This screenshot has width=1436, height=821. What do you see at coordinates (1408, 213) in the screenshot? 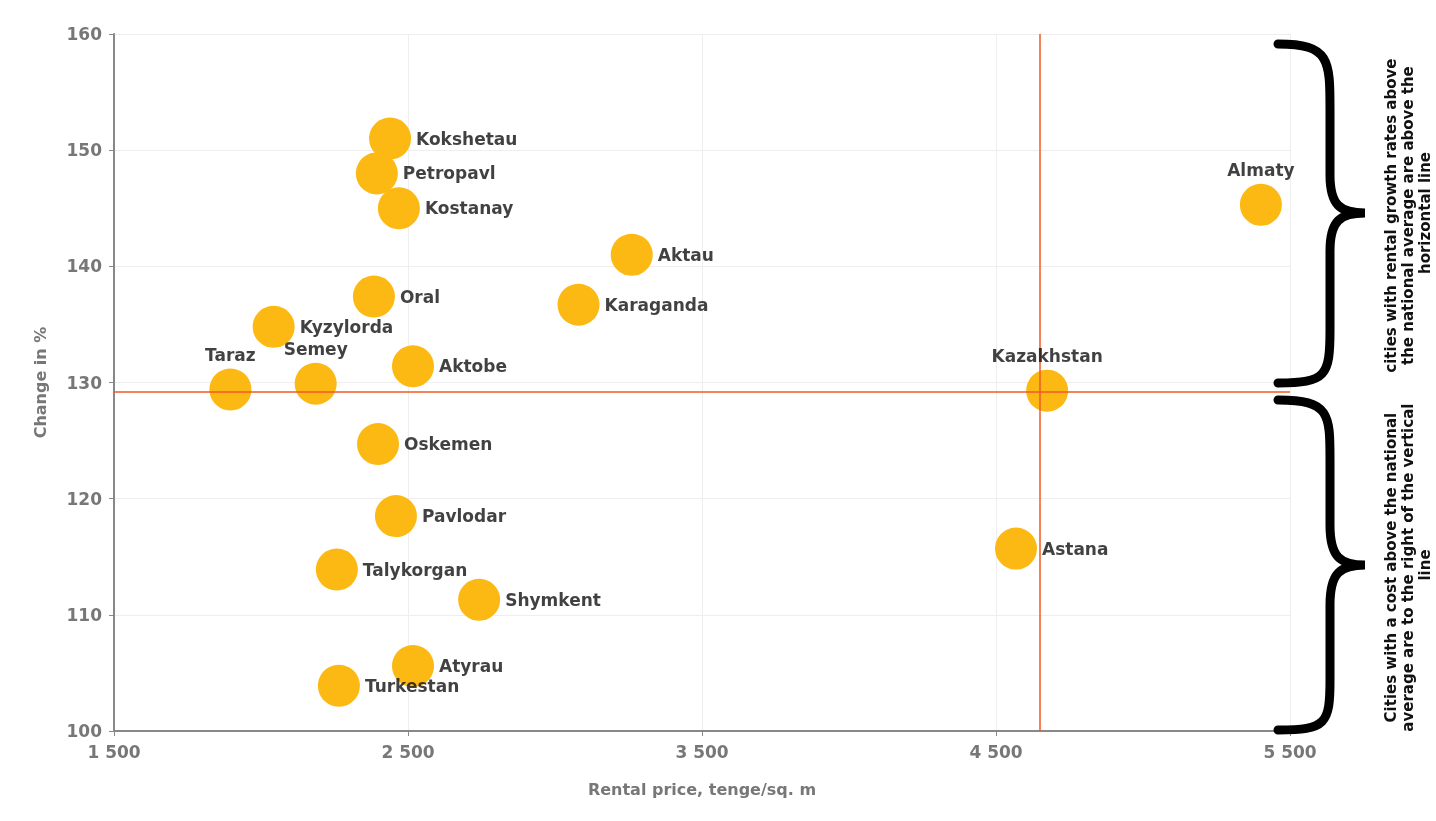
I see `text: cities with rental growth rates above the national average are above the horizontal line` at bounding box center [1408, 213].